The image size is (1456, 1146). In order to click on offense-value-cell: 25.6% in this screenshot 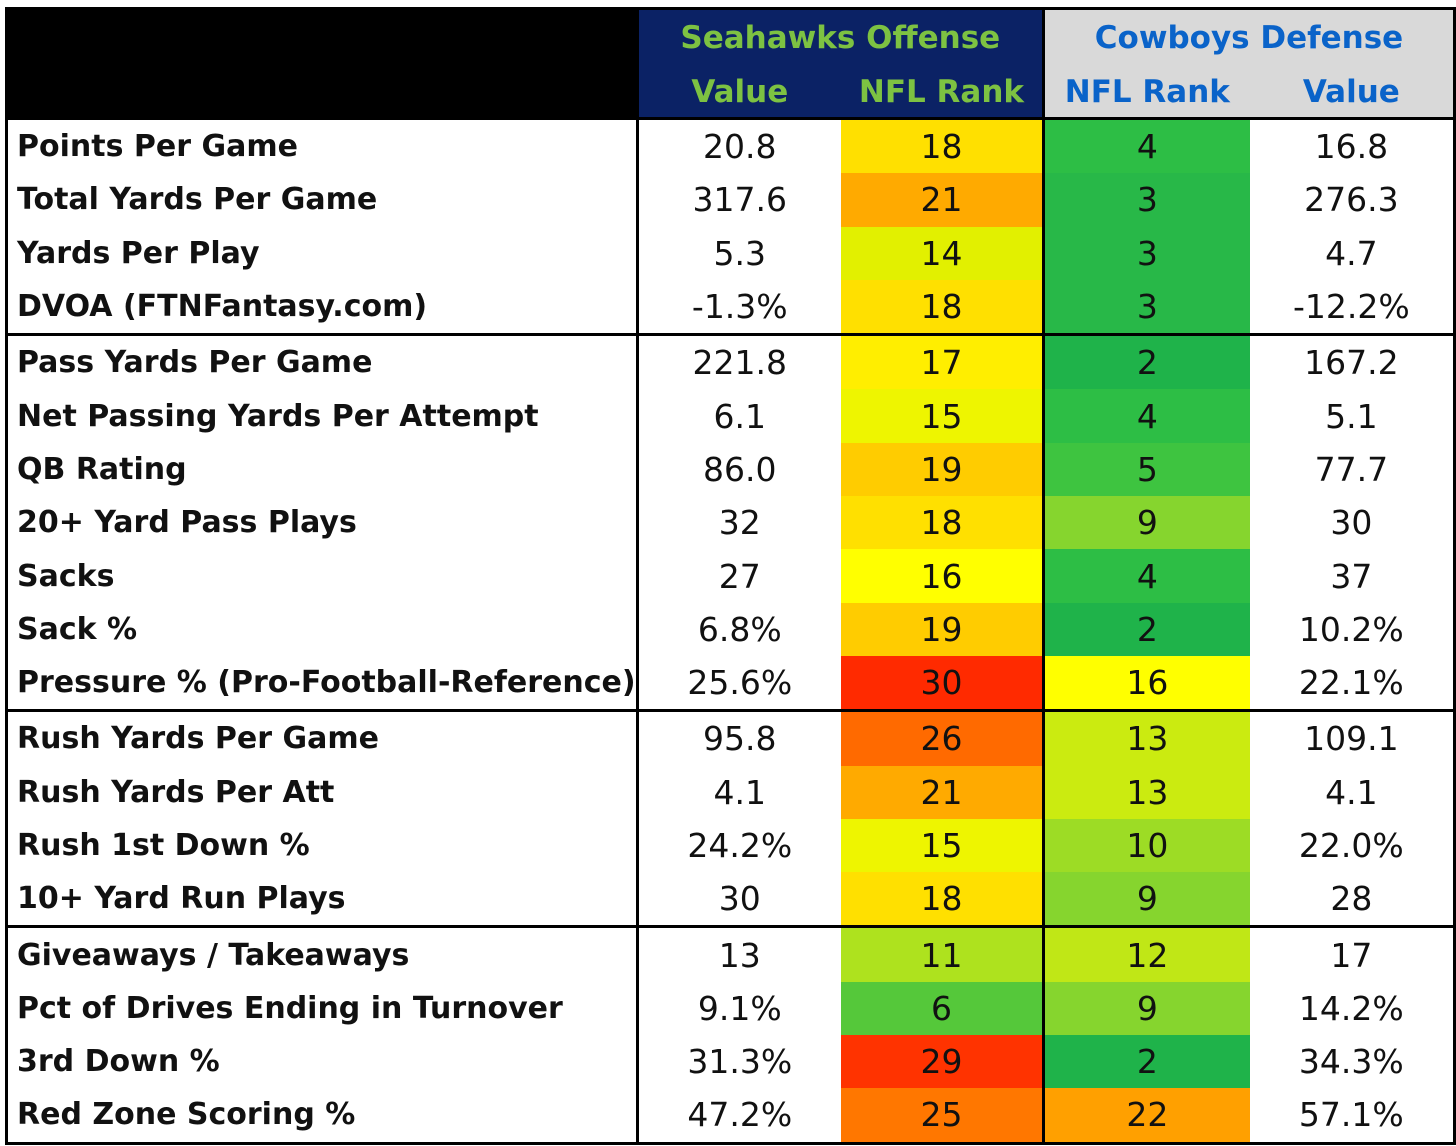, I will do `click(739, 684)`.